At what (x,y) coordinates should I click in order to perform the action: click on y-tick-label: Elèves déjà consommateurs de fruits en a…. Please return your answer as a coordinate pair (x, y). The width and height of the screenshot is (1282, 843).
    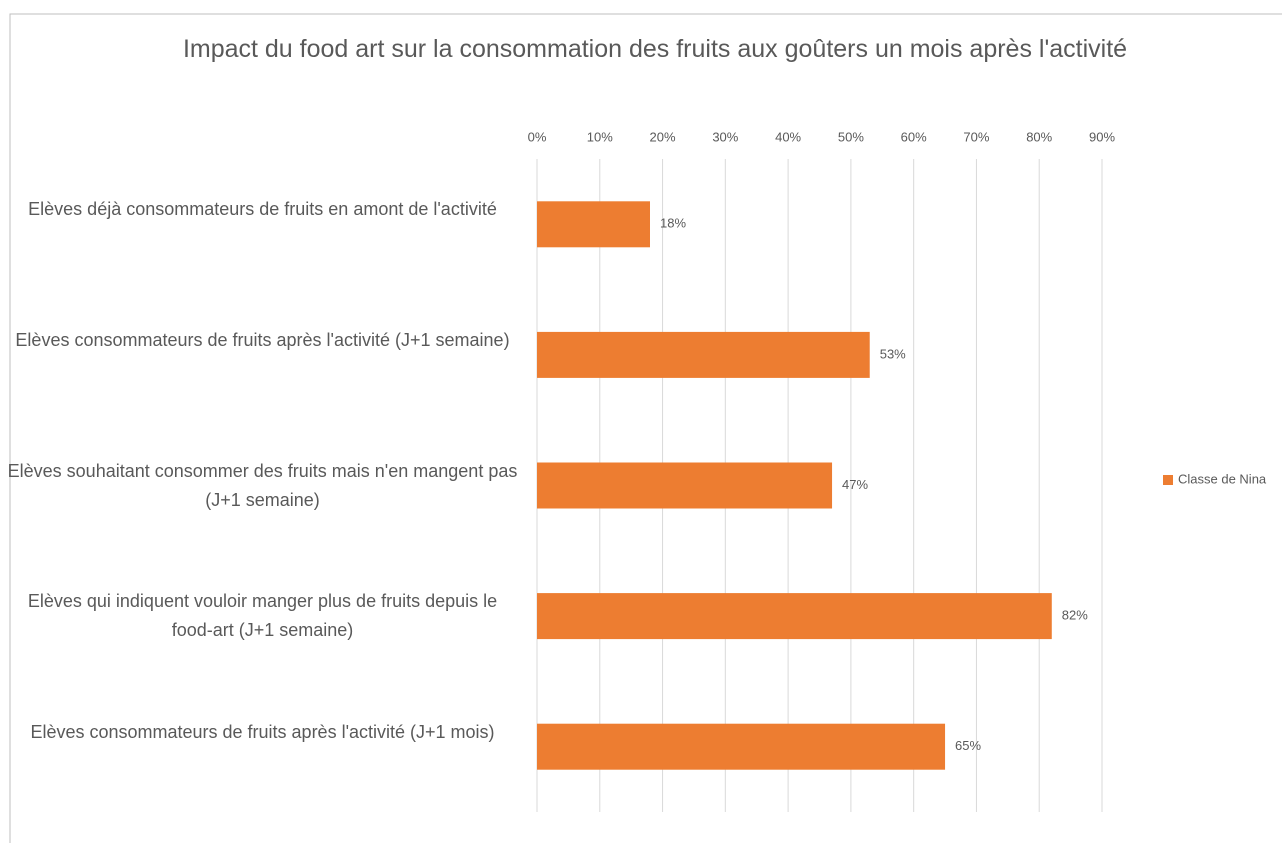
    Looking at the image, I should click on (262, 209).